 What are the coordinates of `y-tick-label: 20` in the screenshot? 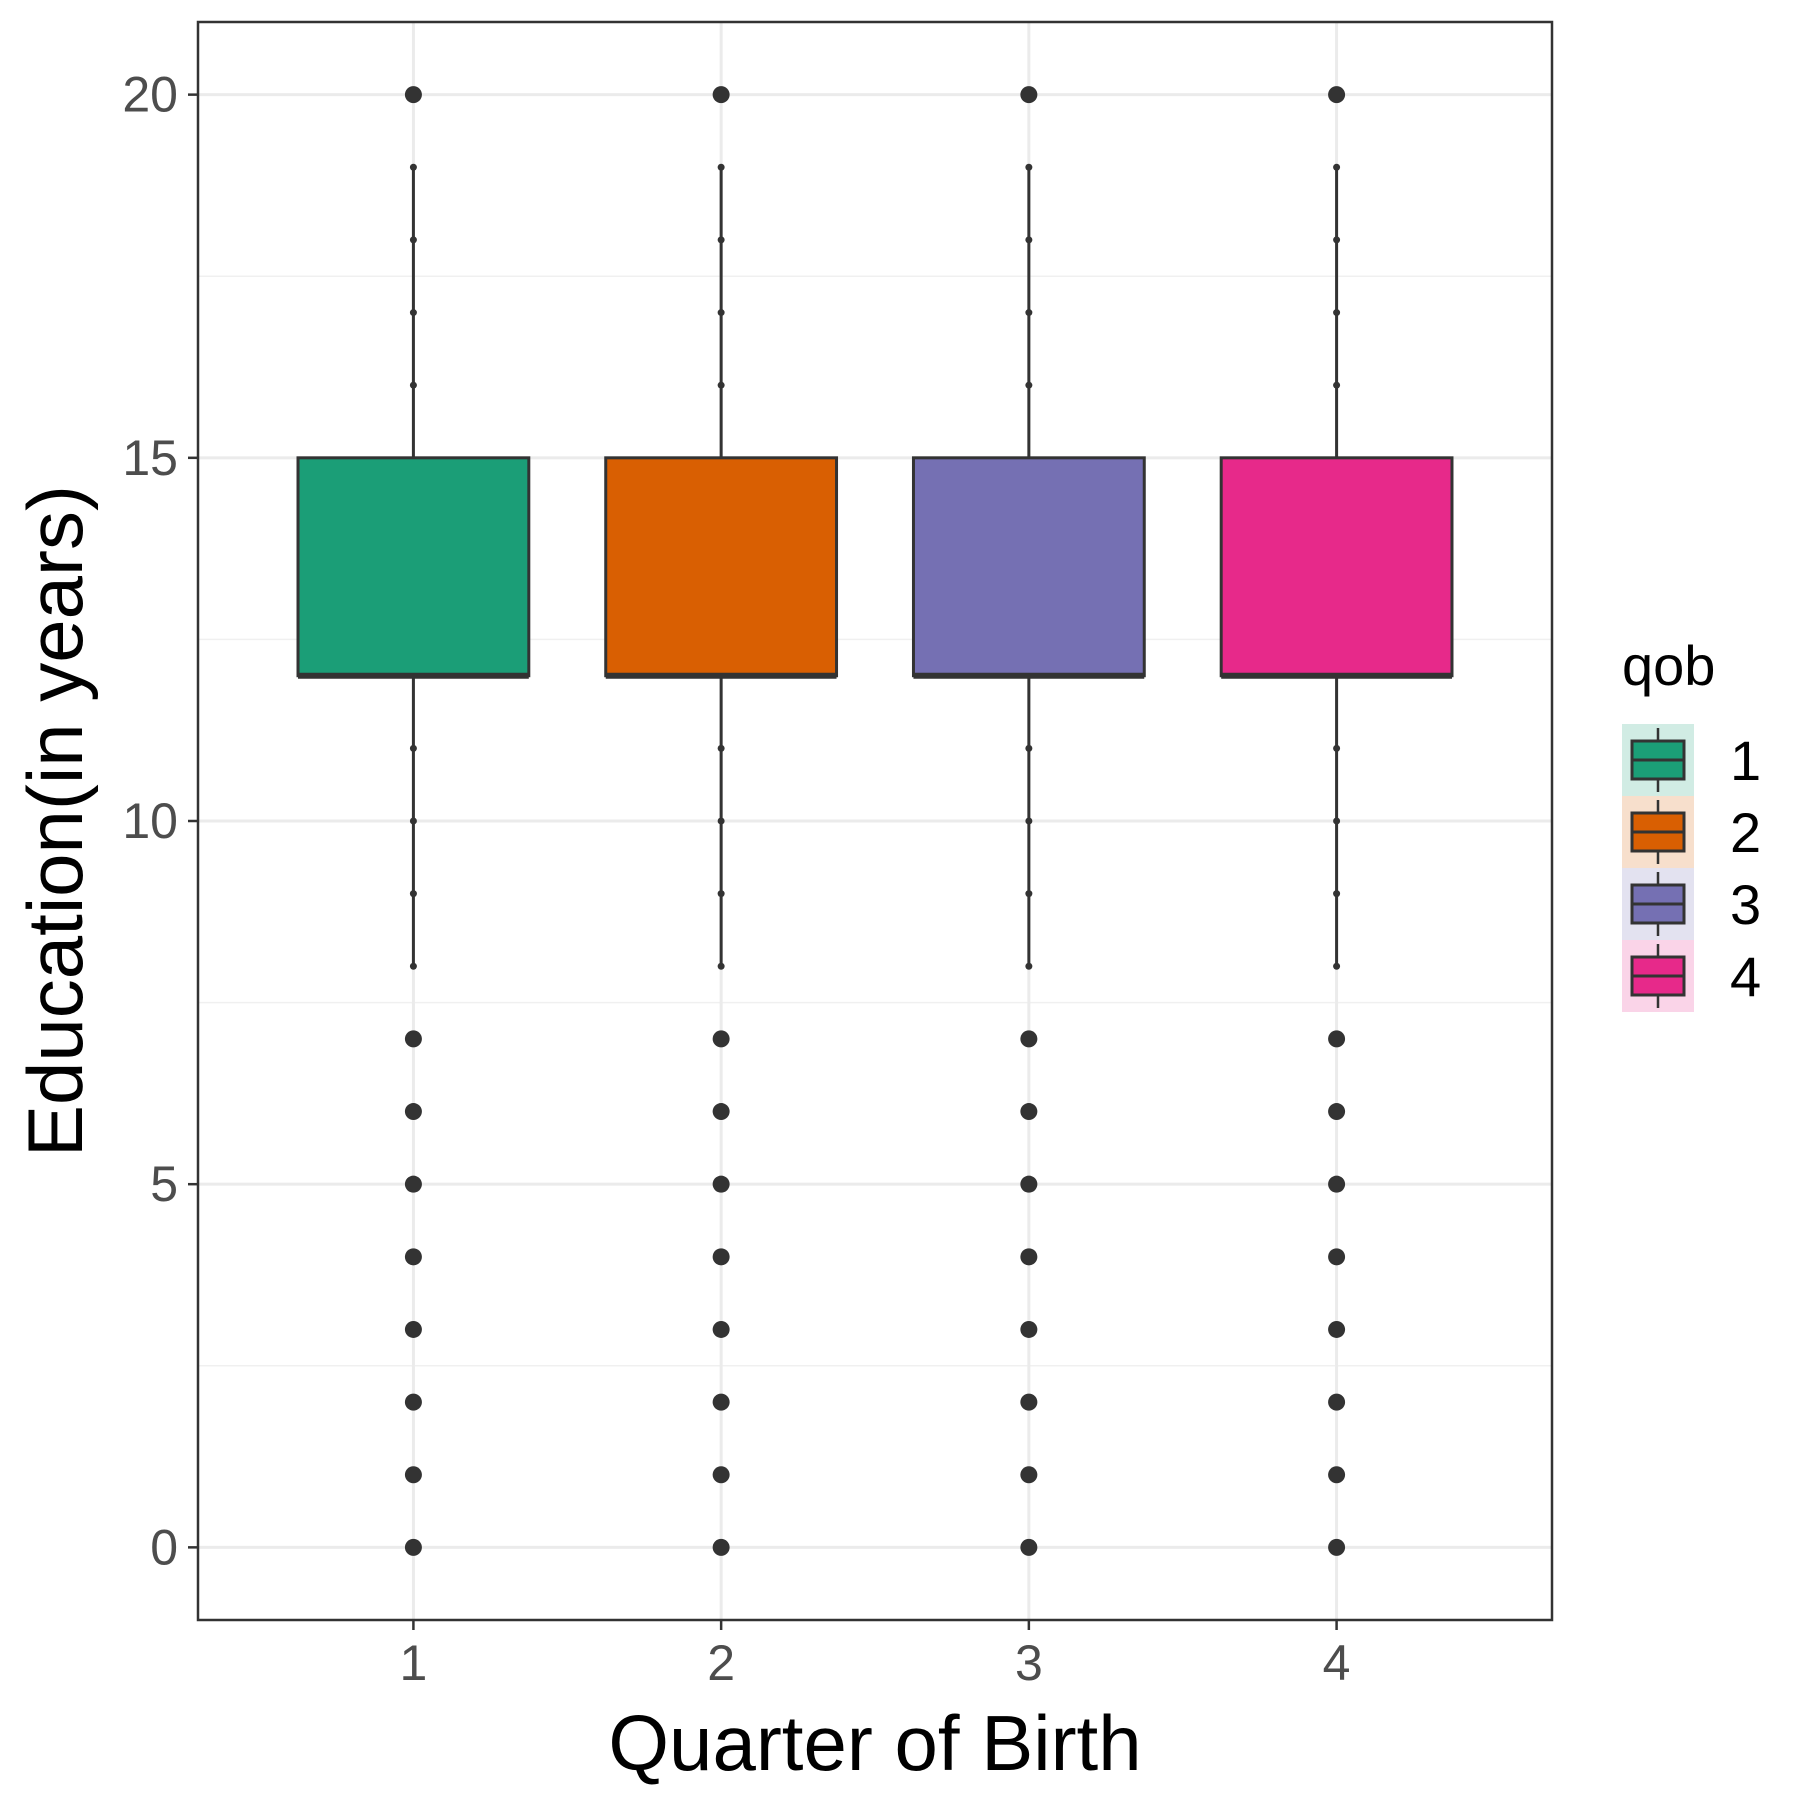 It's located at (150, 95).